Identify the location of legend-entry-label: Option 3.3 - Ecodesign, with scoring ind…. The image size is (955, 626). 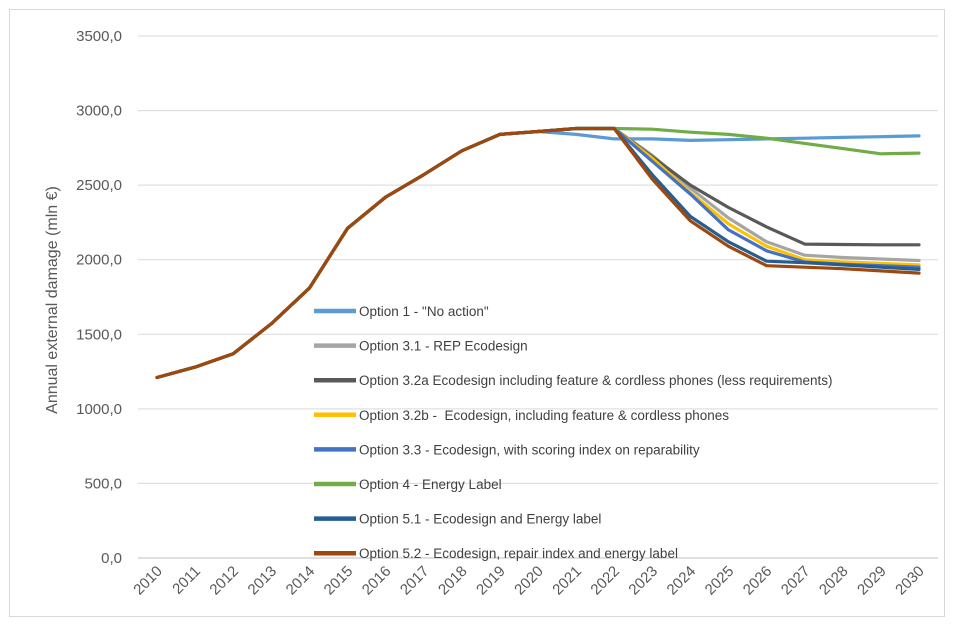
(529, 449).